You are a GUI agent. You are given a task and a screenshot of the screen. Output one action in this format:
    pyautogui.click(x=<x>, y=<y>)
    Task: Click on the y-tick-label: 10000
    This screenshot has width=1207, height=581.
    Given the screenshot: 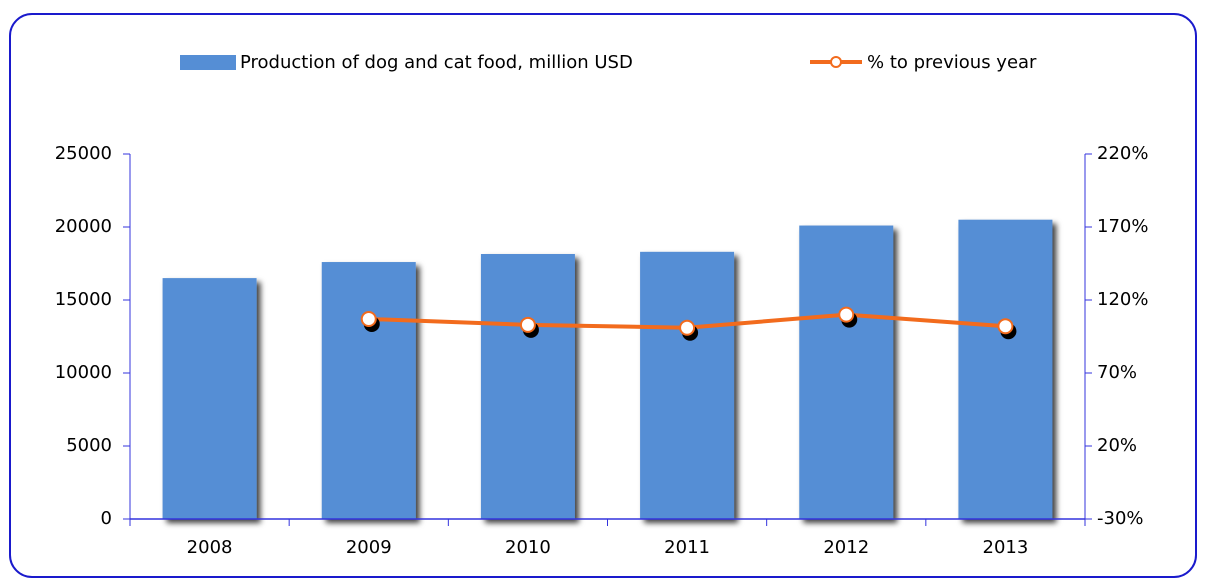 What is the action you would take?
    pyautogui.click(x=83, y=372)
    